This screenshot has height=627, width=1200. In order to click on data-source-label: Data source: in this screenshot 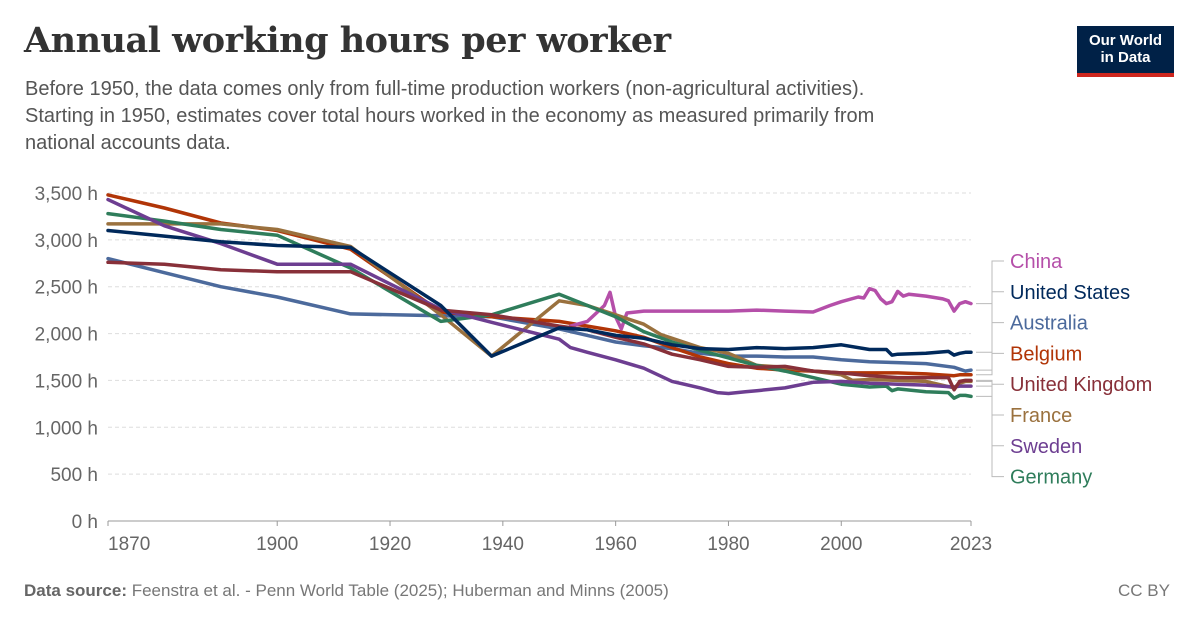, I will do `click(75, 590)`.